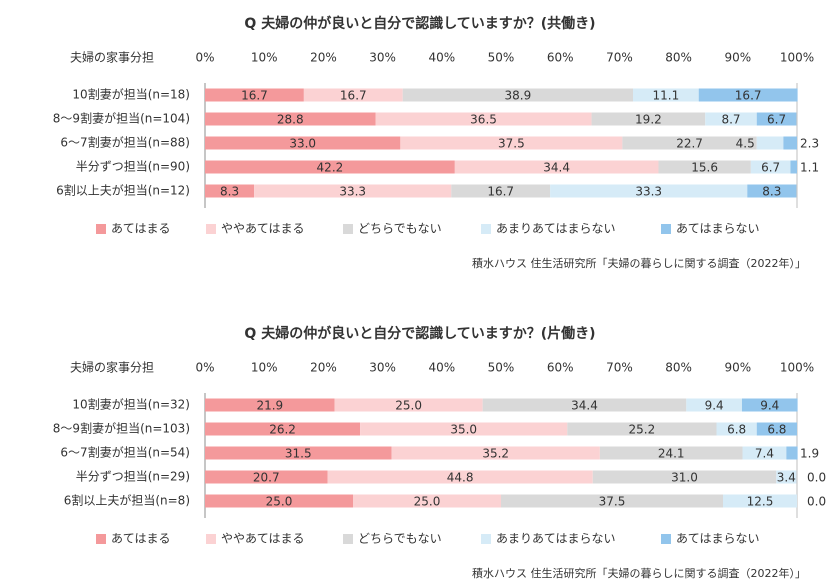  Describe the element at coordinates (560, 58) in the screenshot. I see `x-tick-label: 60%` at that location.